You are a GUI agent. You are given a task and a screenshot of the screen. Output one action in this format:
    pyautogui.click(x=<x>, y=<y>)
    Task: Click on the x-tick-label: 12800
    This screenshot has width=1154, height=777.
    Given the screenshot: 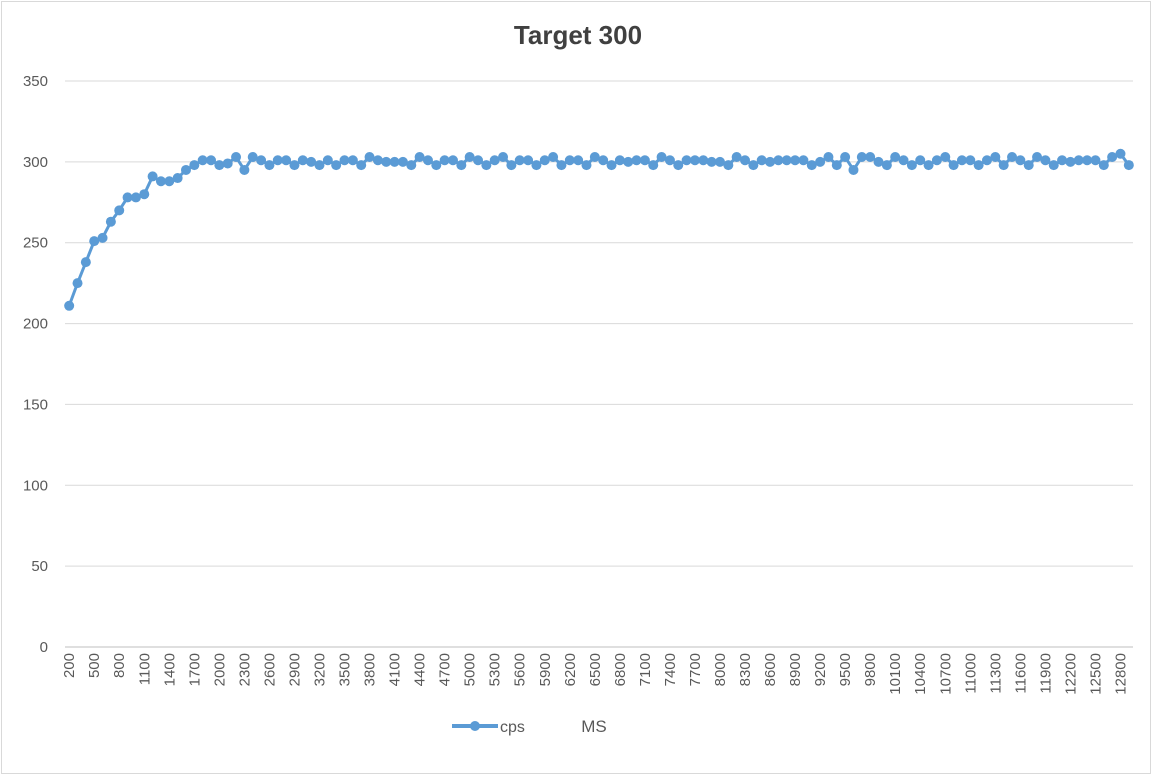 What is the action you would take?
    pyautogui.click(x=1120, y=674)
    